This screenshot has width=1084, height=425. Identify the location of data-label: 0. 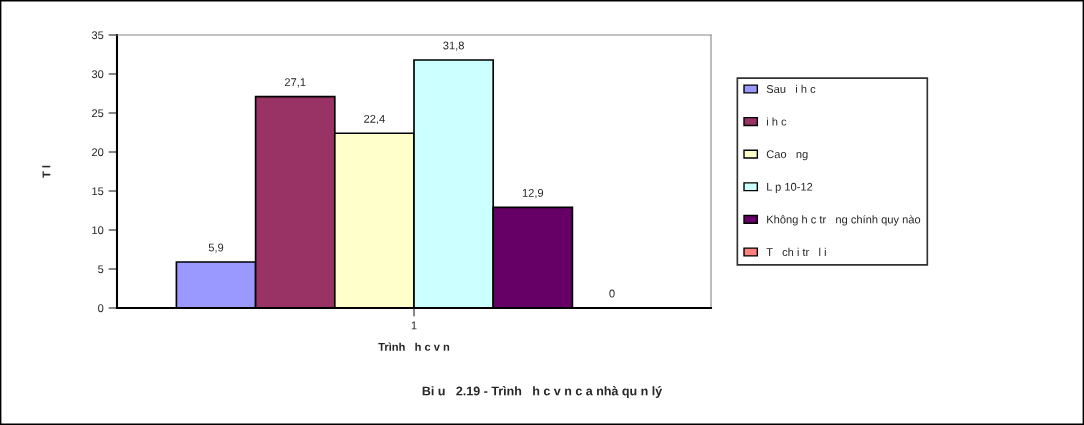
(612, 293).